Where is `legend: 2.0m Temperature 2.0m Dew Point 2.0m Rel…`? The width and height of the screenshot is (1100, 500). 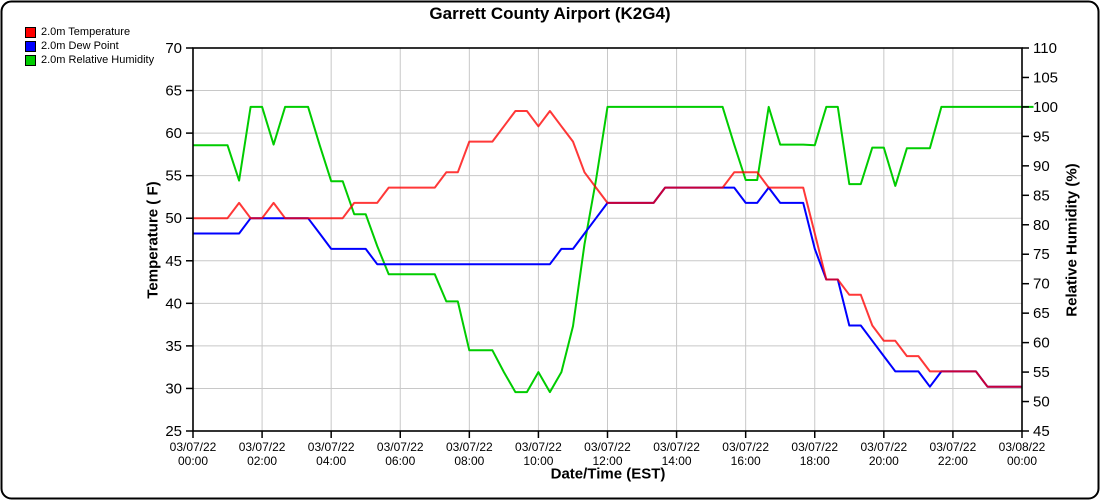 legend: 2.0m Temperature 2.0m Dew Point 2.0m Rel… is located at coordinates (89, 46).